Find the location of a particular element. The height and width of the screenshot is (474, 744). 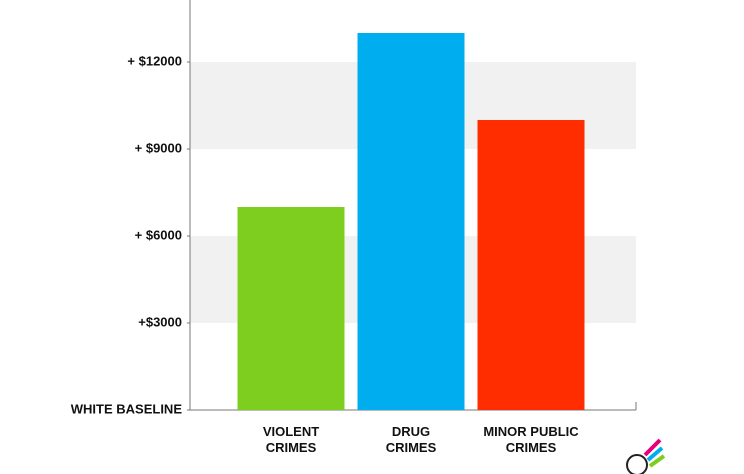

x-tick-label: VIOLENT CRIMES is located at coordinates (291, 439).